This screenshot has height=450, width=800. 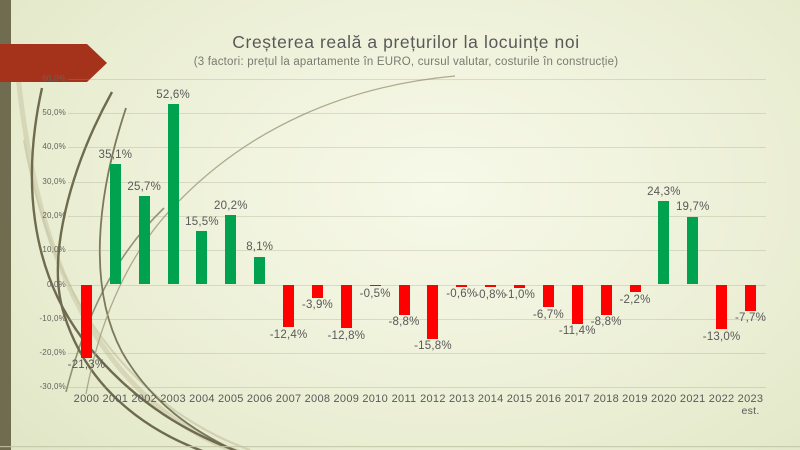 I want to click on x-axis-label-2016: 2016, so click(x=548, y=399).